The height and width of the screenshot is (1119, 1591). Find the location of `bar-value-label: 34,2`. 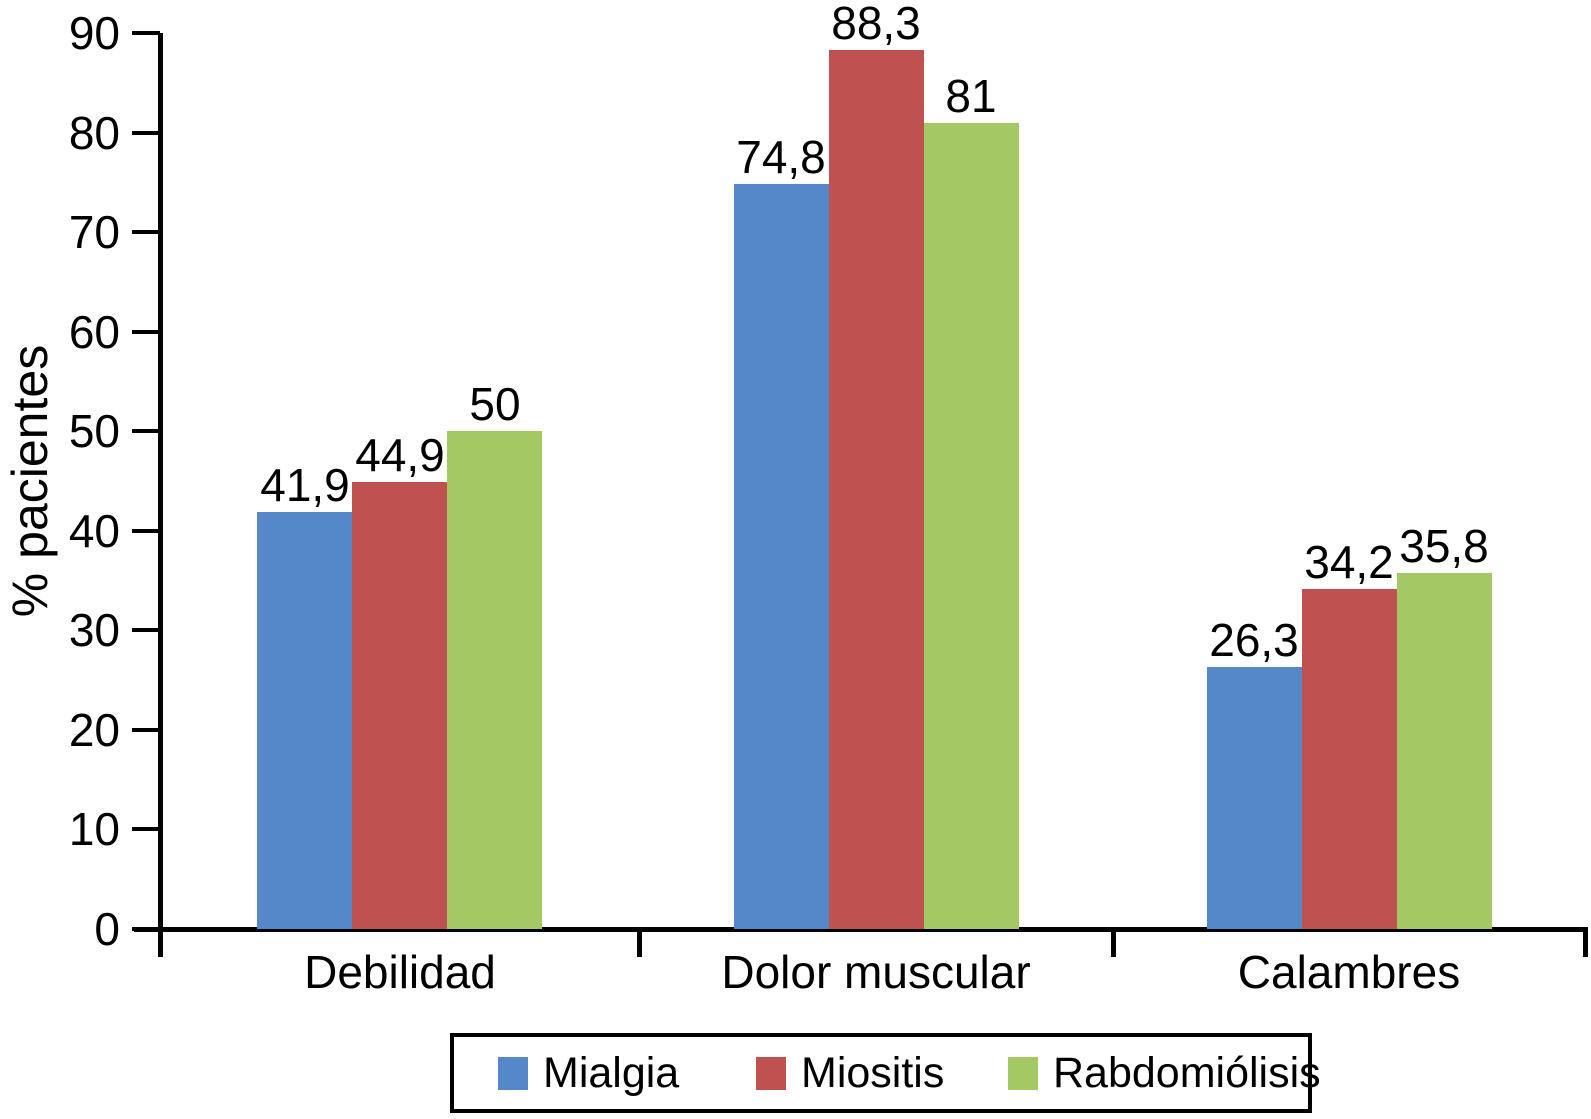

bar-value-label: 34,2 is located at coordinates (1349, 562).